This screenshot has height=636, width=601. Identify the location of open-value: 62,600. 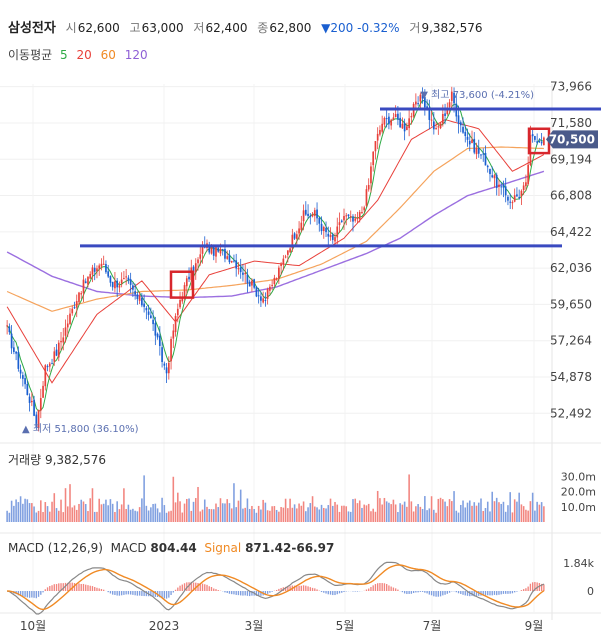
(98, 28).